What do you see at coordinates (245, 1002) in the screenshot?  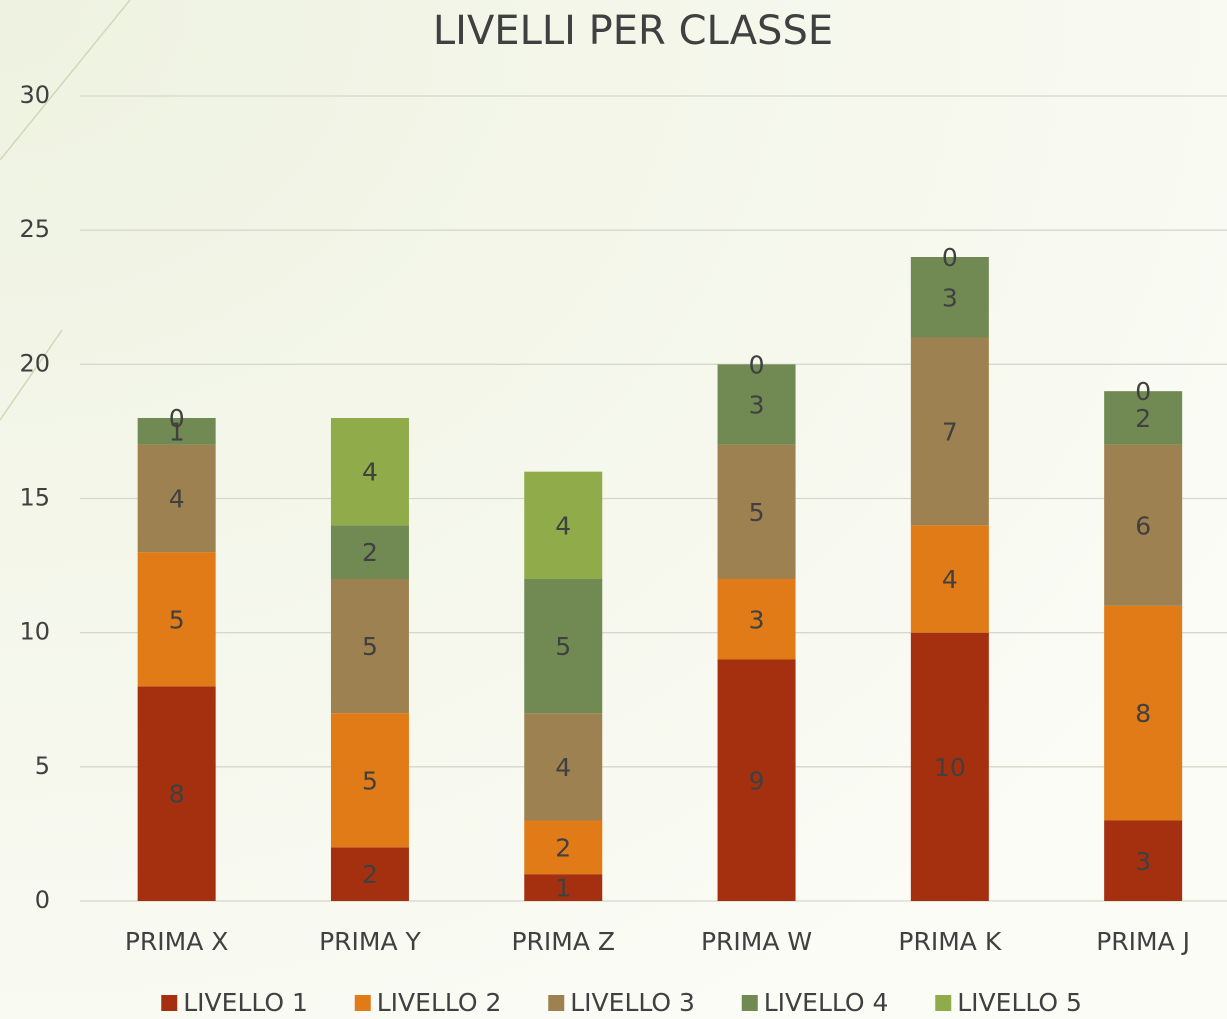 I see `legend-label: LIVELLO 1` at bounding box center [245, 1002].